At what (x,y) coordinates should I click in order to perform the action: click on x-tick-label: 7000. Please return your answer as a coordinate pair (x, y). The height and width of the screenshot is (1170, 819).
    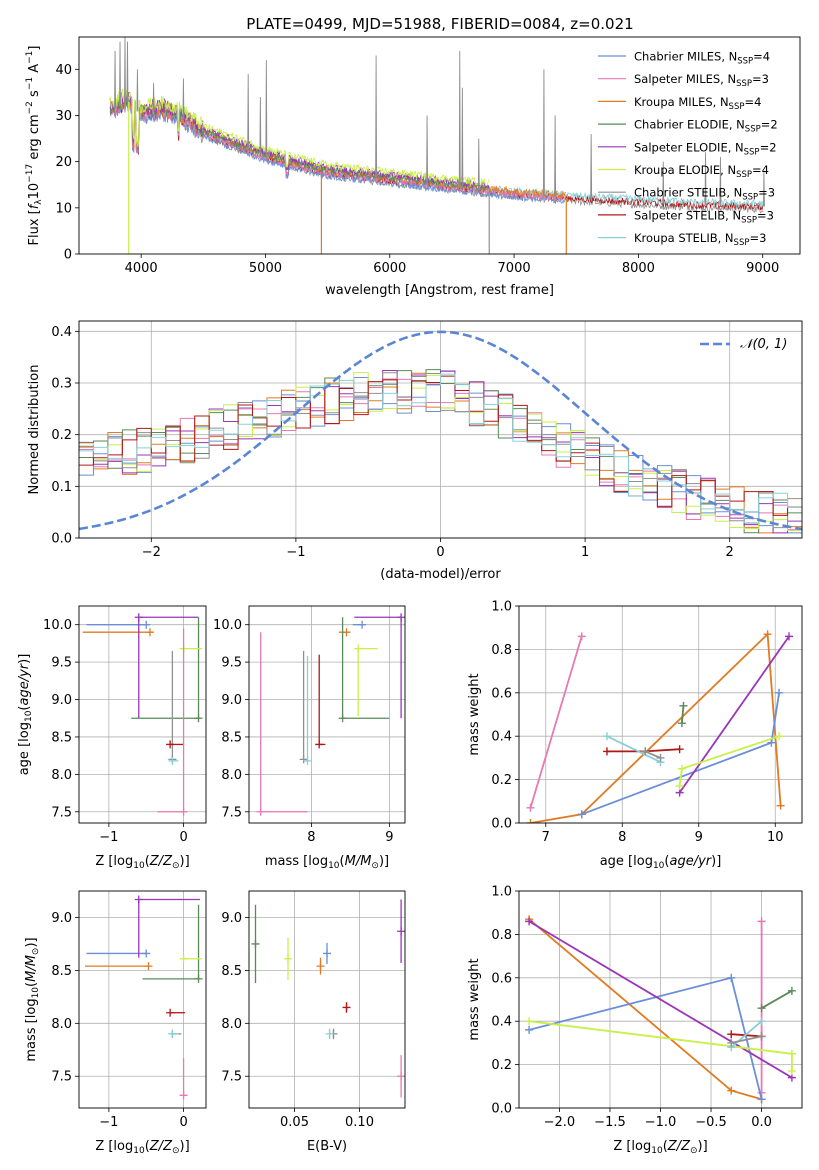
    Looking at the image, I should click on (514, 268).